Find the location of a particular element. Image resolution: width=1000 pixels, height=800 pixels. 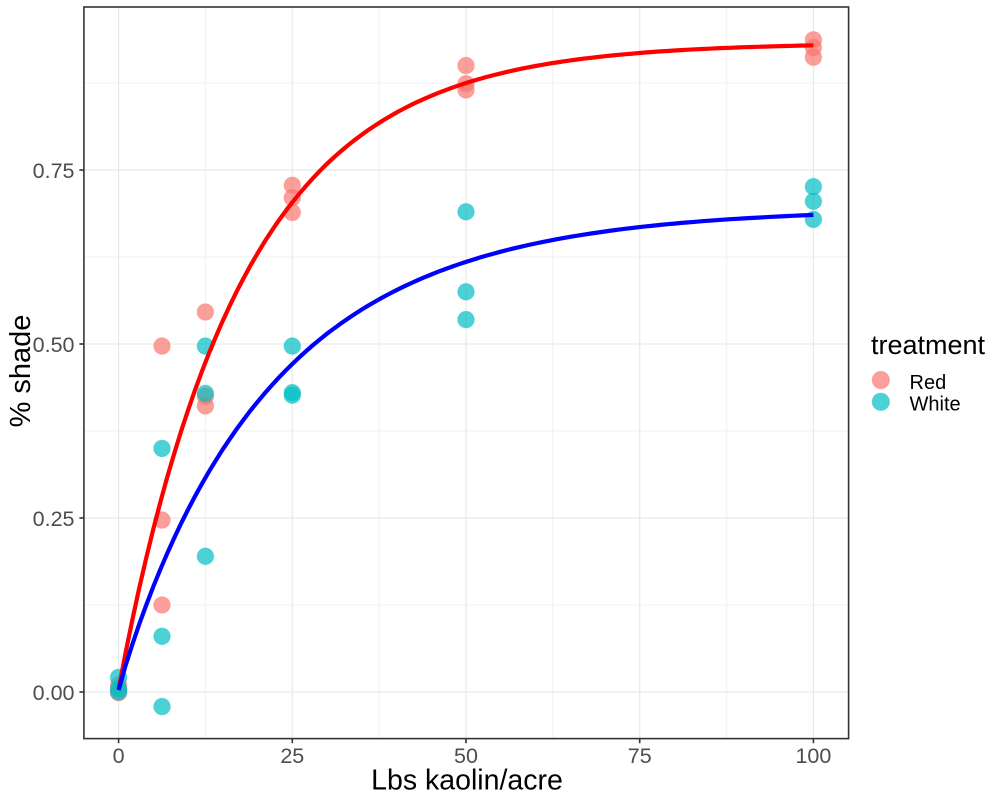

svg-text: Lbs kaolin/acre is located at coordinates (467, 781).